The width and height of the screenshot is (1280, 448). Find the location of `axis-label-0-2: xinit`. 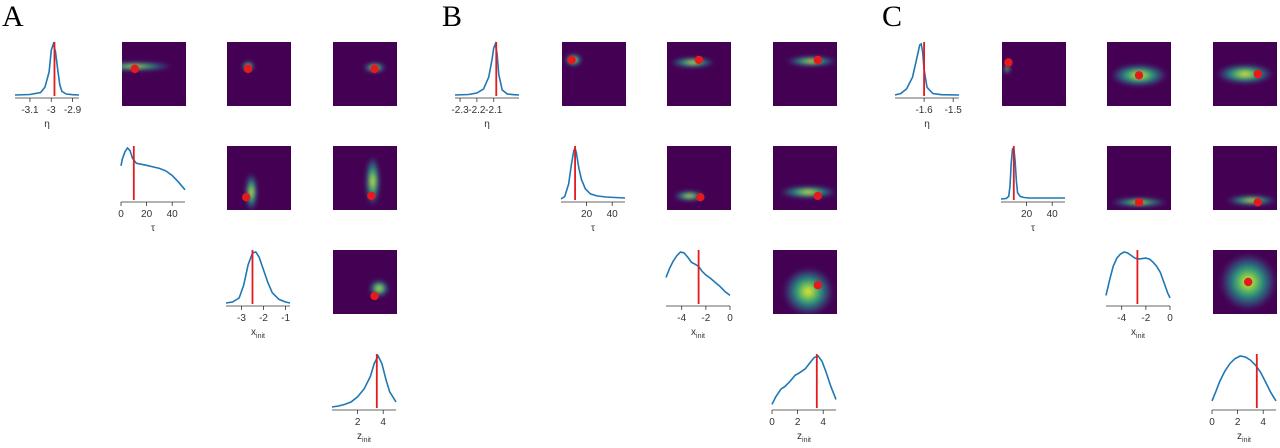

axis-label-0-2: xinit is located at coordinates (258, 333).